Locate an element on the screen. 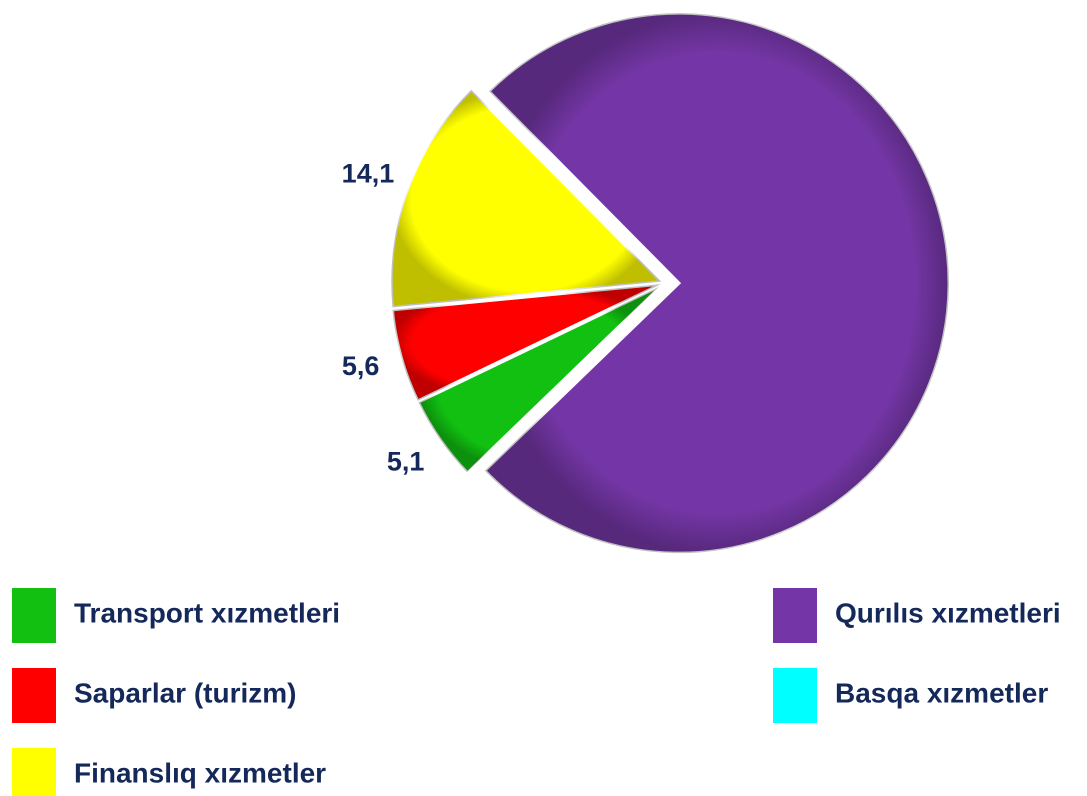 Image resolution: width=1087 pixels, height=796 pixels. legend-label: Transport xızmetleri is located at coordinates (207, 612).